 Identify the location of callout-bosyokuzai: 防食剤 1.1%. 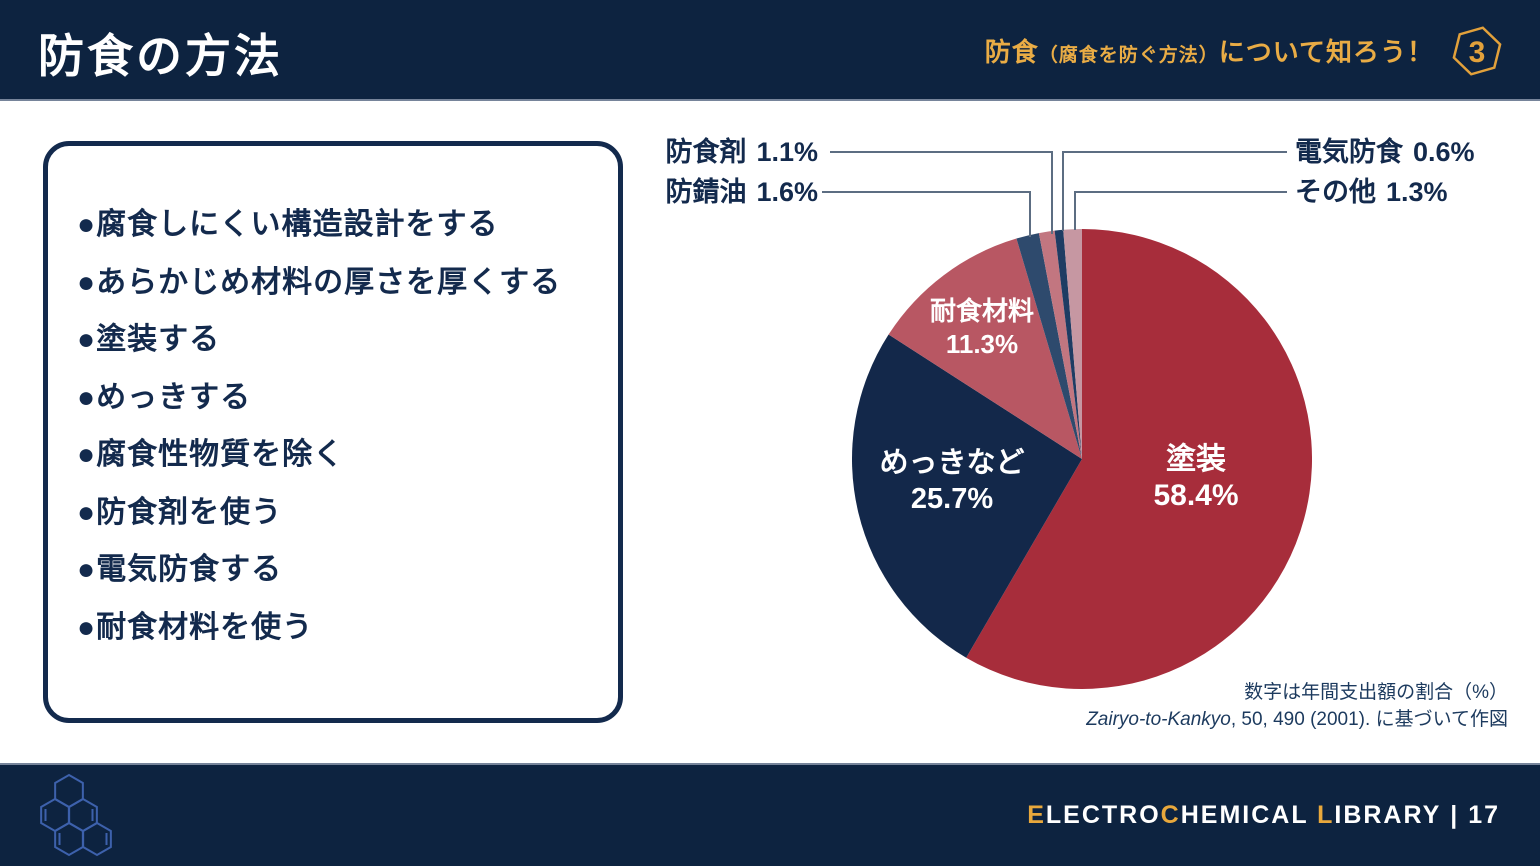
(741, 152).